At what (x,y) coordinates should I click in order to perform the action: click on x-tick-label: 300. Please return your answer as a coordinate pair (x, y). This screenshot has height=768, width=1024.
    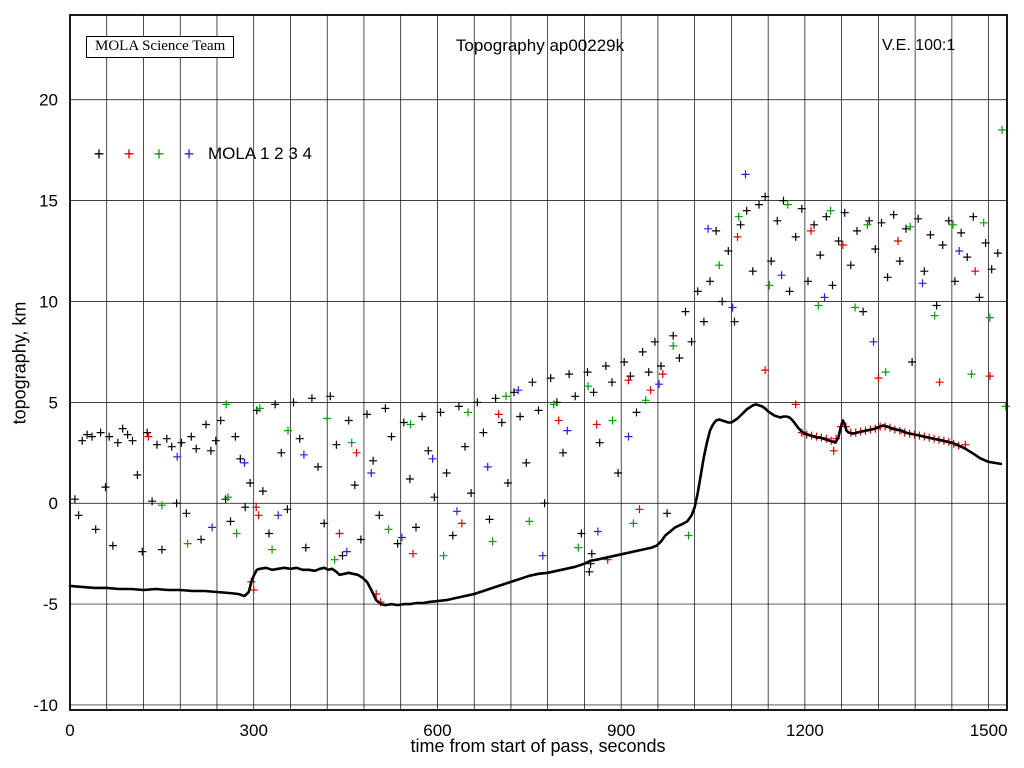
    Looking at the image, I should click on (254, 730).